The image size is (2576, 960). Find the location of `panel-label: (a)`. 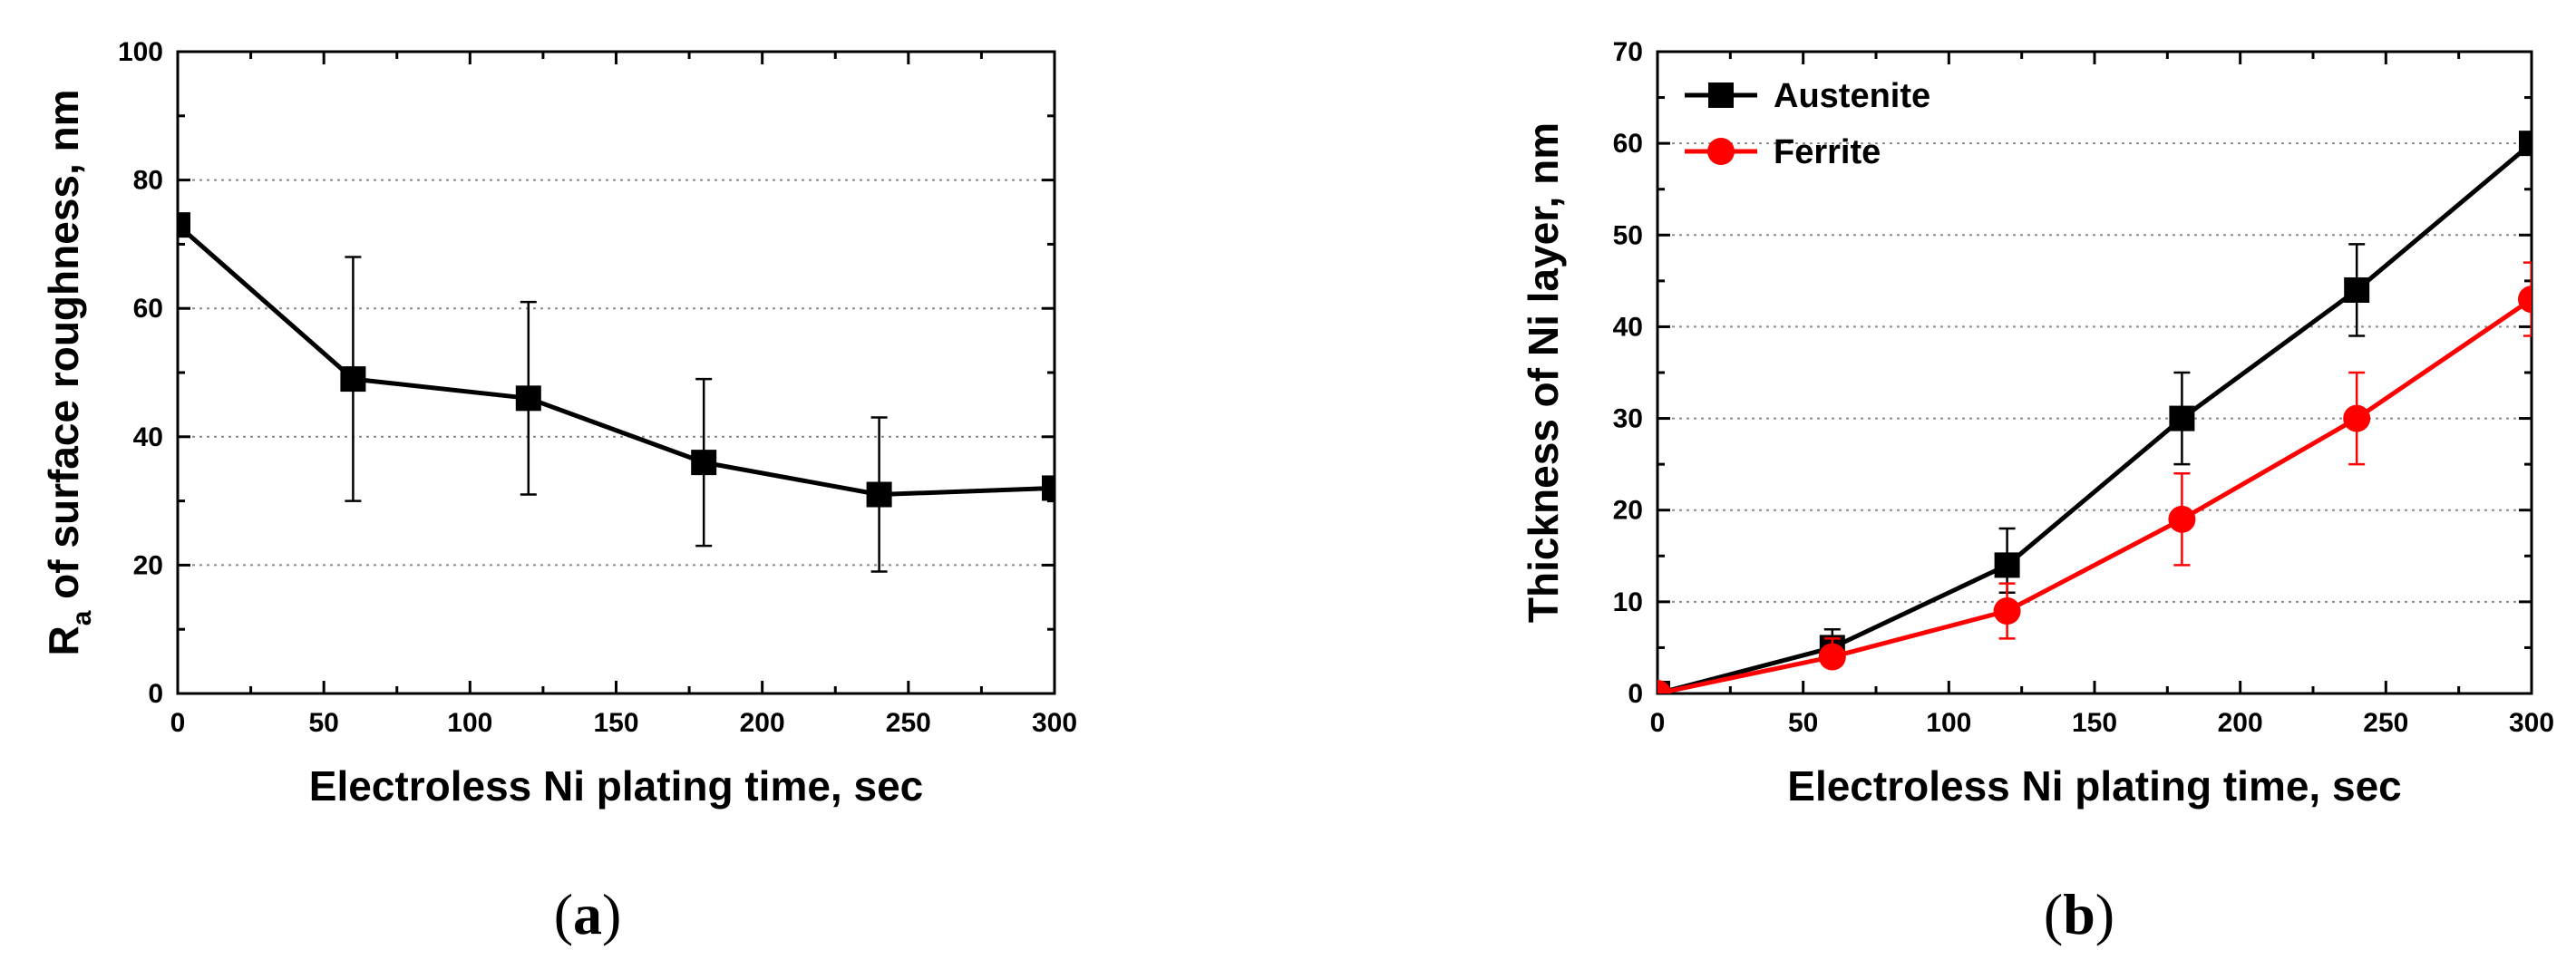

panel-label: (a) is located at coordinates (588, 914).